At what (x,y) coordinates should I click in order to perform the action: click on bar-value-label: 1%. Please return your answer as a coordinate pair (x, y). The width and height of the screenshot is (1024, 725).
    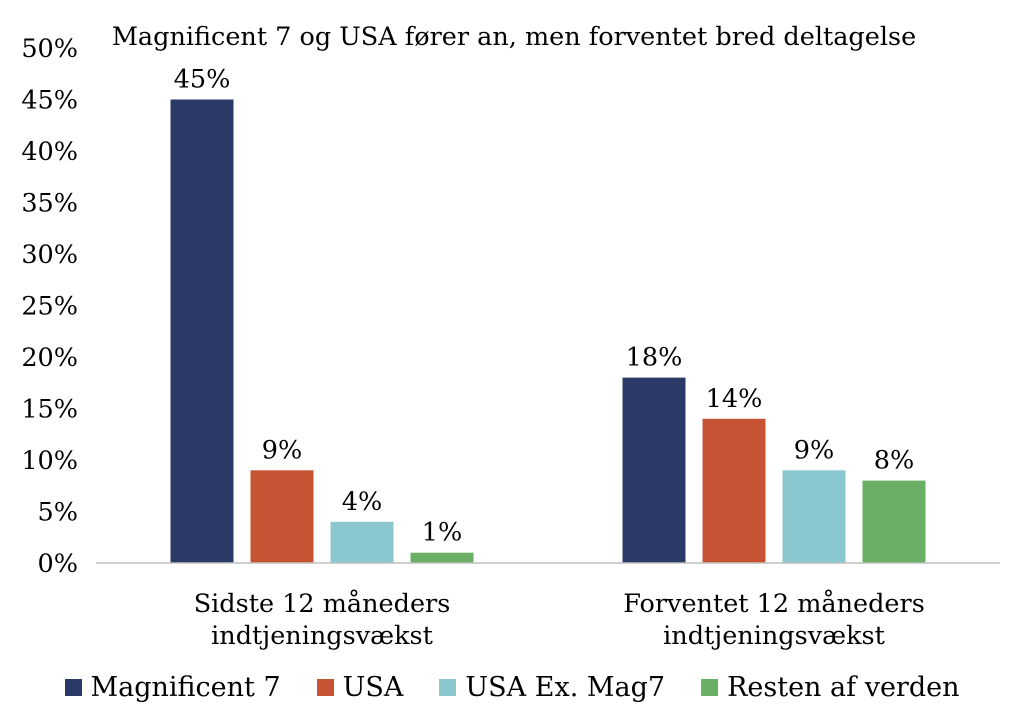
    Looking at the image, I should click on (442, 533).